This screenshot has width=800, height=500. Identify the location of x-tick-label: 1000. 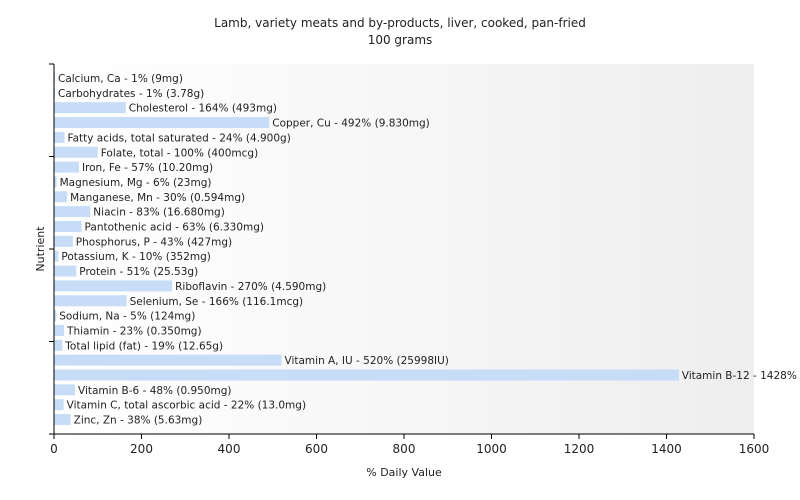
(491, 449).